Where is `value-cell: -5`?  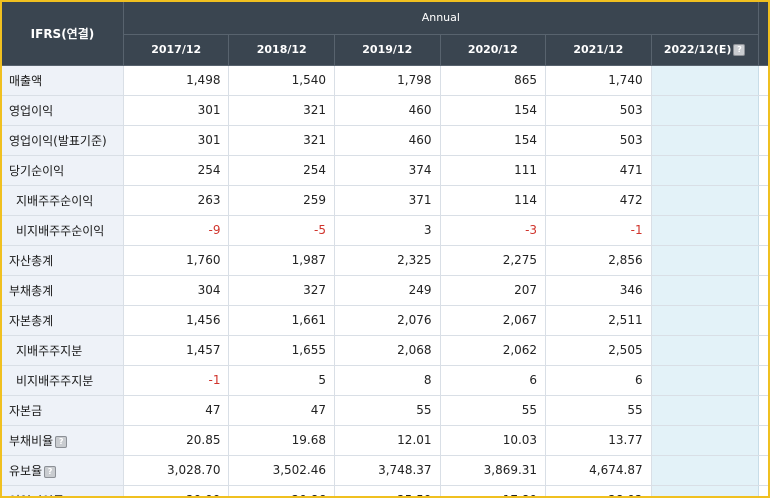 value-cell: -5 is located at coordinates (281, 230).